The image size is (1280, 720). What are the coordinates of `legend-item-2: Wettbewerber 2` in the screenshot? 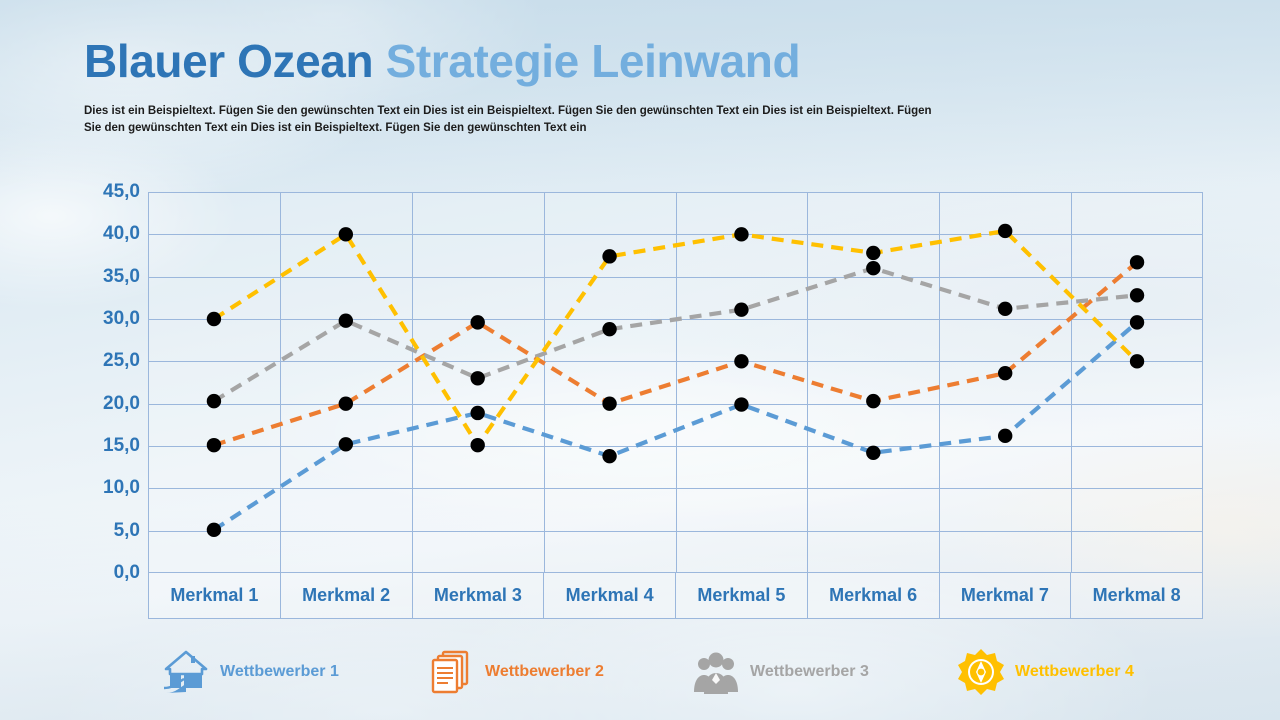 It's located at (545, 672).